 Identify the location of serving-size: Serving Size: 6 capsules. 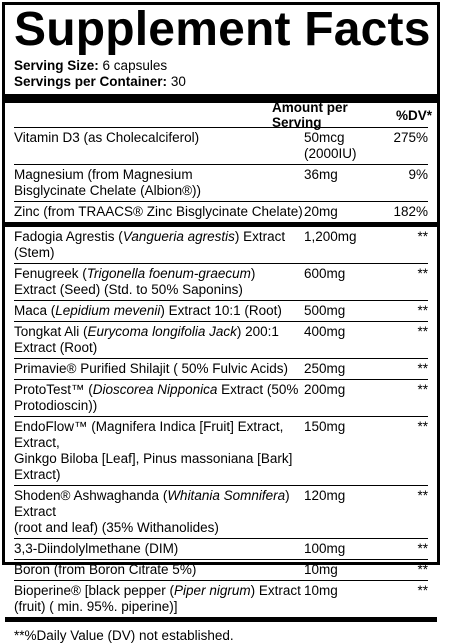
(91, 65).